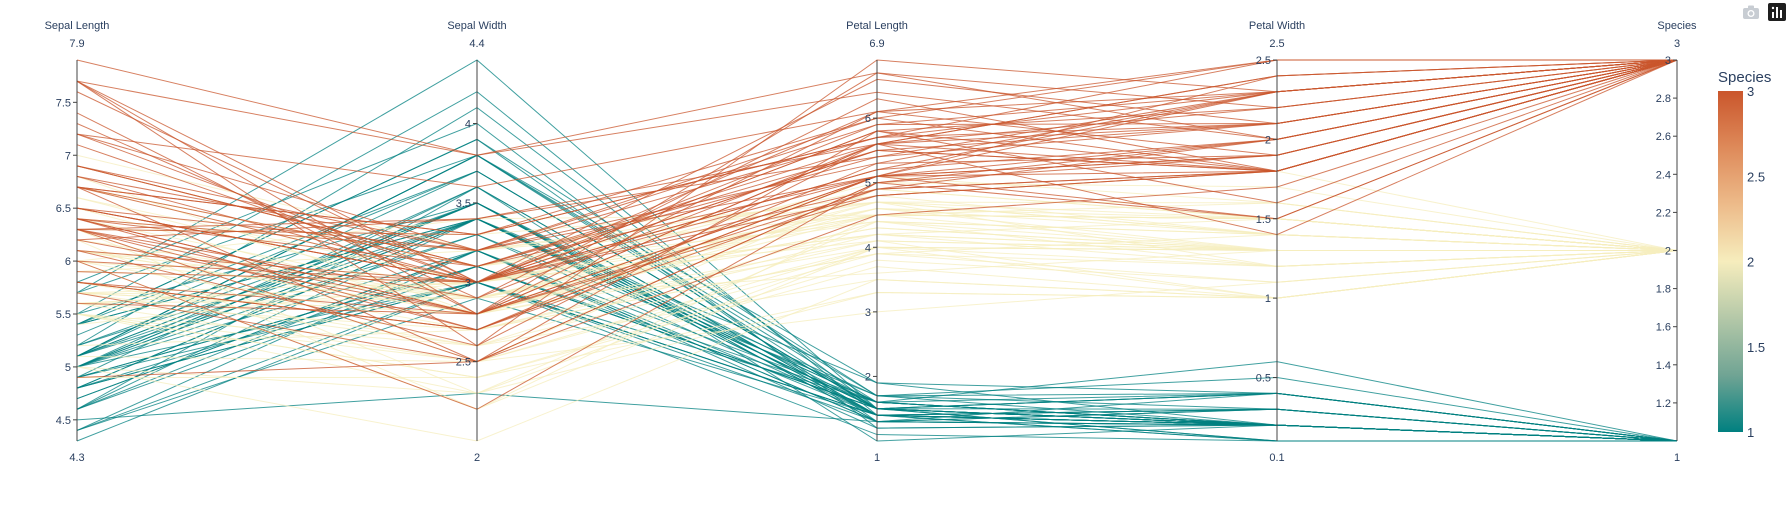 This screenshot has height=521, width=1791. What do you see at coordinates (1677, 44) in the screenshot?
I see `axis-range-max: 3` at bounding box center [1677, 44].